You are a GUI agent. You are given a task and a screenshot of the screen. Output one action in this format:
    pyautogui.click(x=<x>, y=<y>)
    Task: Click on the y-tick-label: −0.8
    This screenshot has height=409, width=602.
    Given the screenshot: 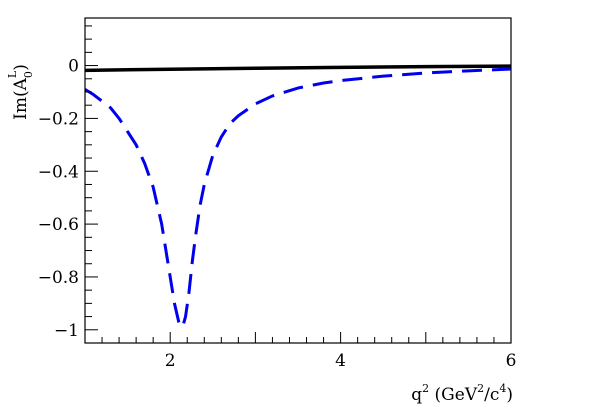 What is the action you would take?
    pyautogui.click(x=58, y=278)
    